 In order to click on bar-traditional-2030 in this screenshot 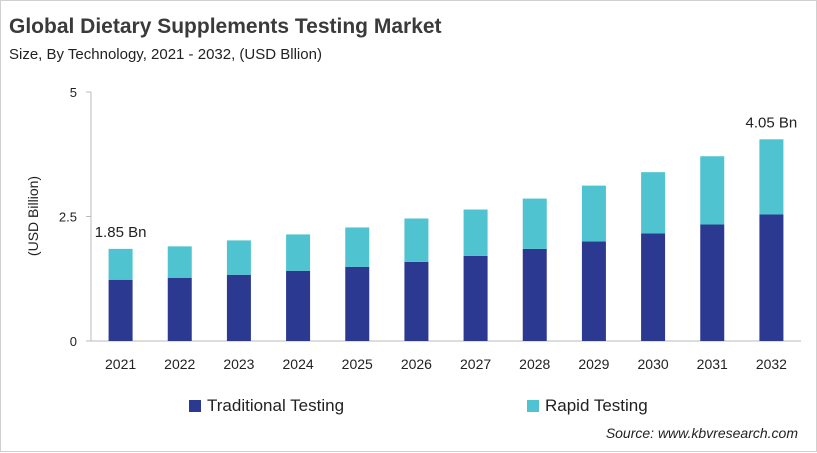, I will do `click(653, 287)`.